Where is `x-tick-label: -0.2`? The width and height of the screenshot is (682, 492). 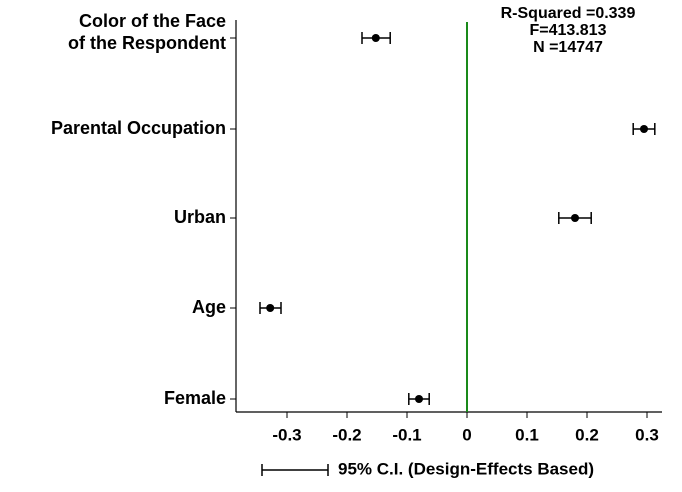
x-tick-label: -0.2 is located at coordinates (346, 434).